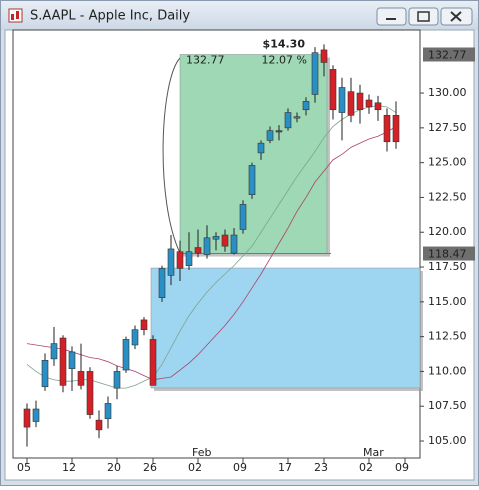  I want to click on month-label: Feb, so click(201, 452).